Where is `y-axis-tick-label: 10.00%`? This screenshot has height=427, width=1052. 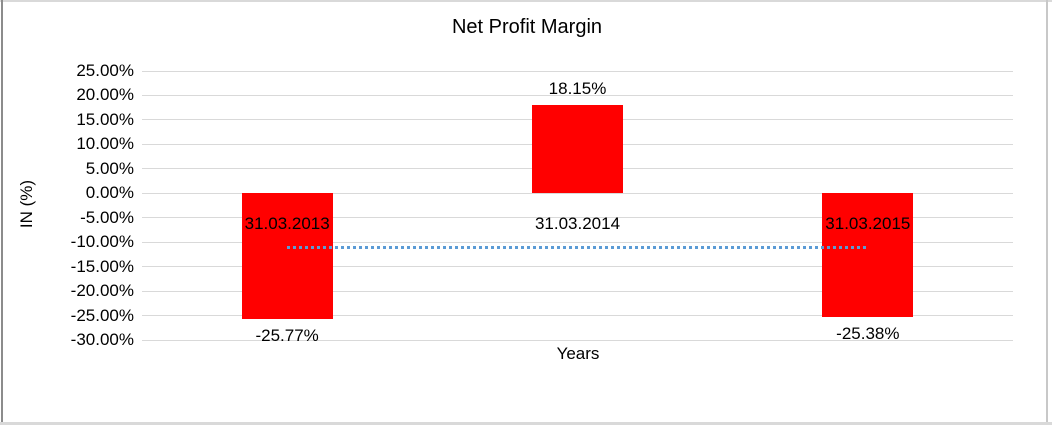 y-axis-tick-label: 10.00% is located at coordinates (105, 144).